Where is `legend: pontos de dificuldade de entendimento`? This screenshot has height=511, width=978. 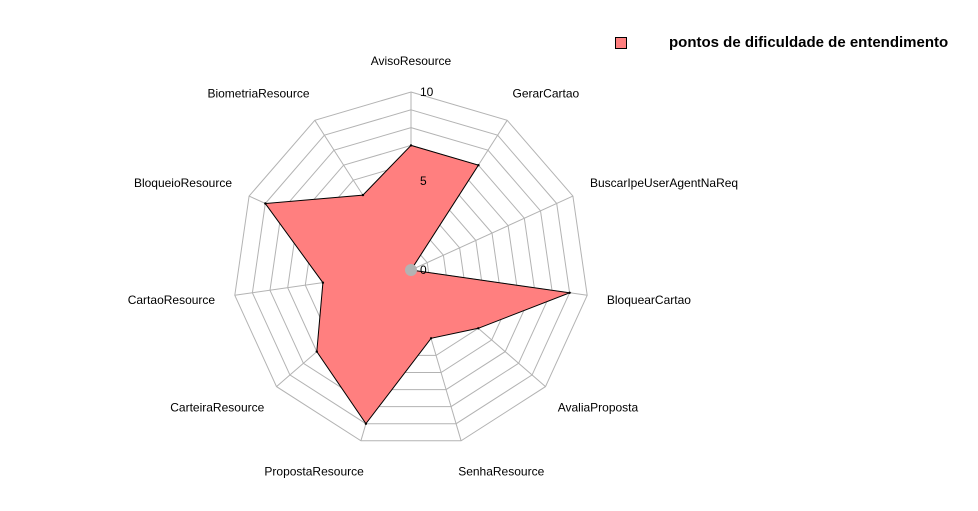 legend: pontos de dificuldade de entendimento is located at coordinates (781, 42).